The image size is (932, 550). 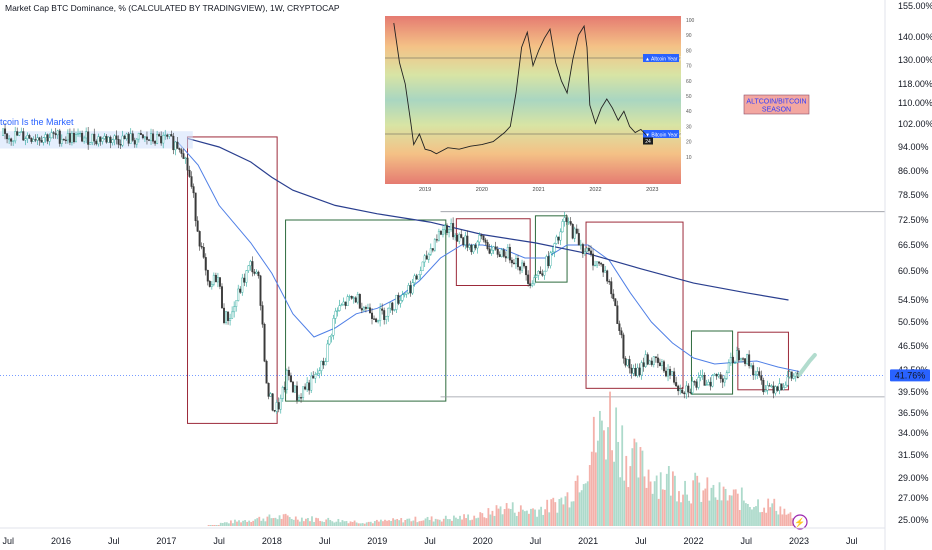 I want to click on overlay-label: itcoin Is the Market, so click(x=37, y=122).